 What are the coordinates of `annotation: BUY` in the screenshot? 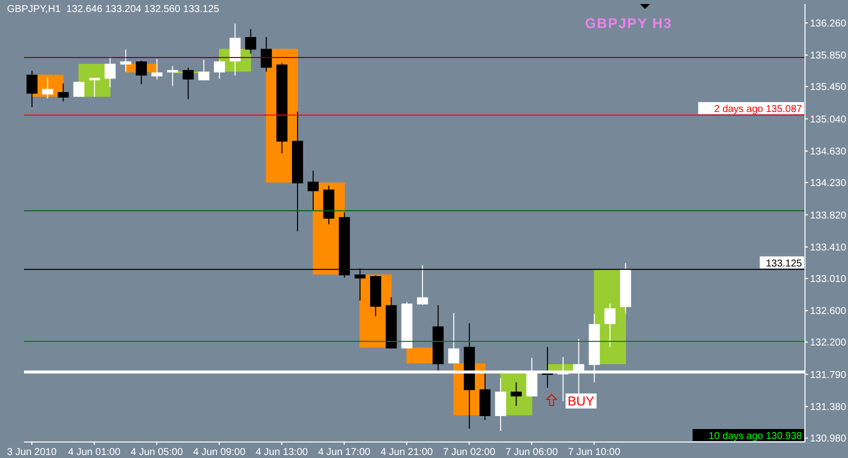 It's located at (581, 400).